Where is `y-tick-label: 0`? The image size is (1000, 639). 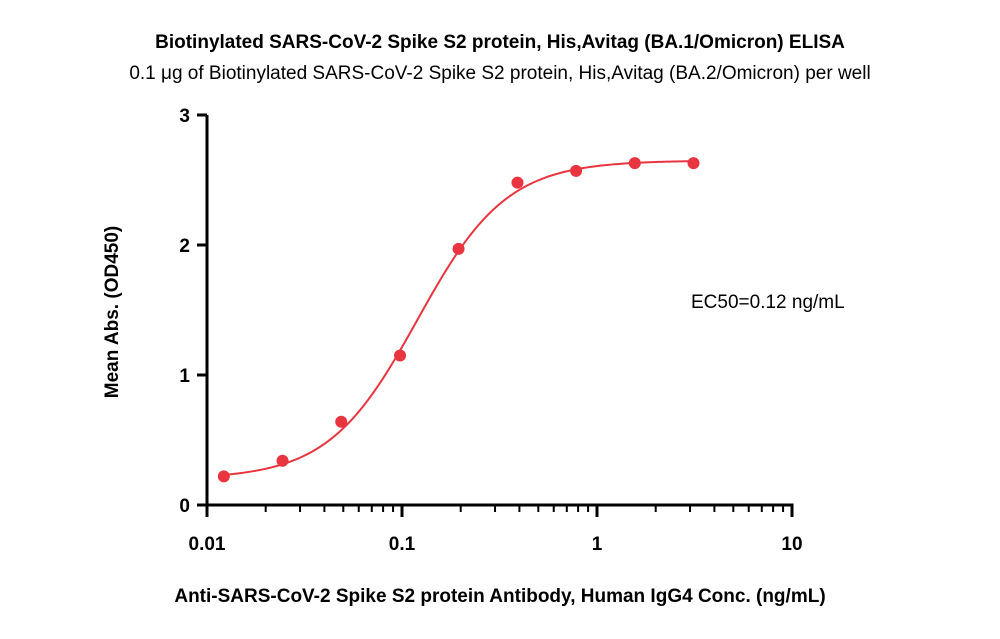 y-tick-label: 0 is located at coordinates (184, 506).